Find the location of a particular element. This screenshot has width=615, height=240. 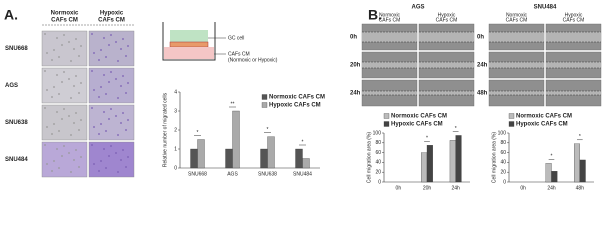

y-tick-label: 2 is located at coordinates (175, 130).